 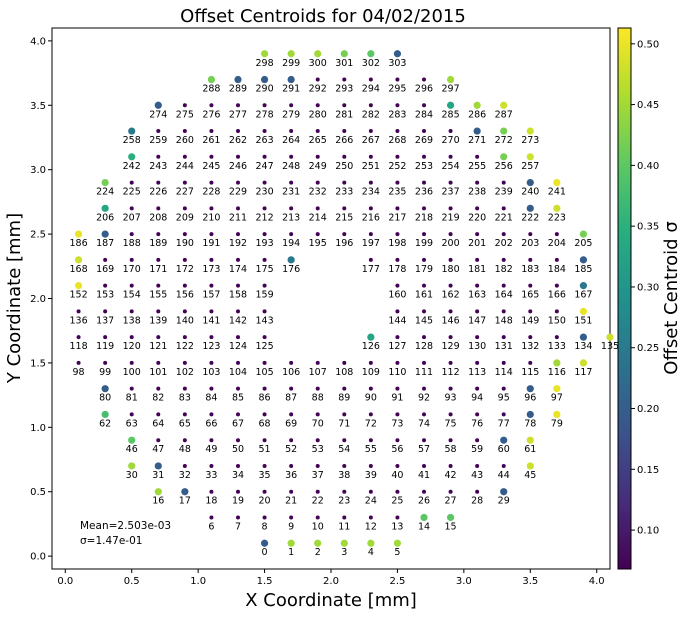 What do you see at coordinates (291, 372) in the screenshot?
I see `point-index-label: 106` at bounding box center [291, 372].